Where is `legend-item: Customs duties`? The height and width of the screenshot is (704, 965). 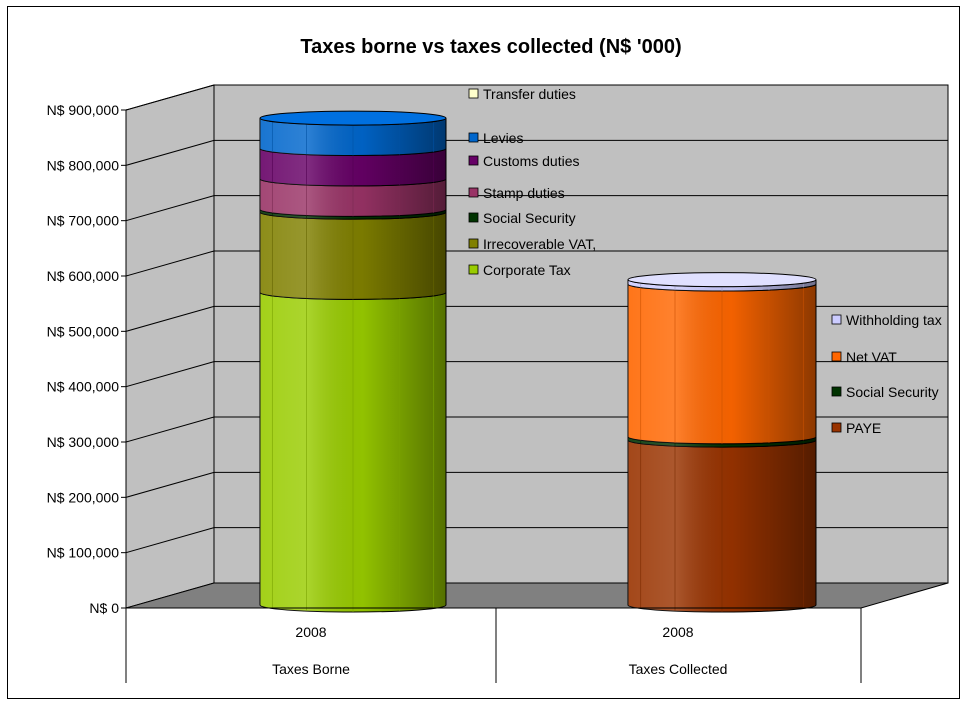
legend-item: Customs duties is located at coordinates (523, 161).